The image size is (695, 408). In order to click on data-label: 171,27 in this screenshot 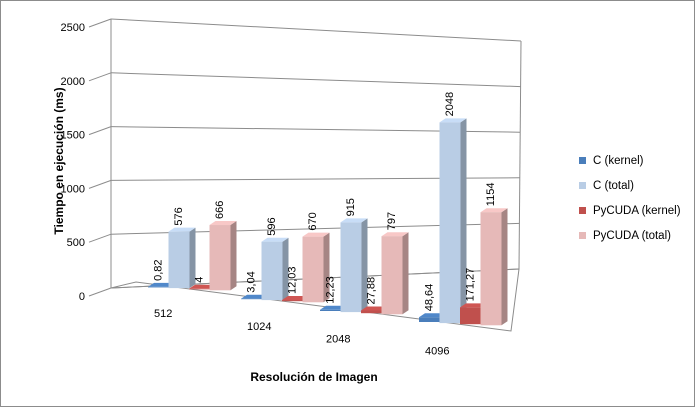, I will do `click(471, 285)`.